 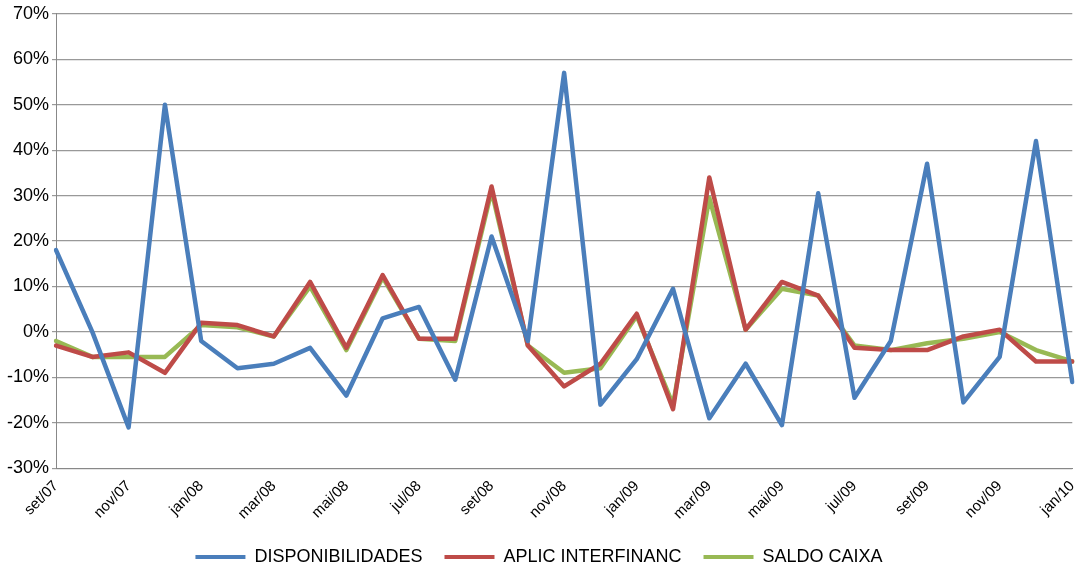 What do you see at coordinates (31, 240) in the screenshot?
I see `y-tick-label: 20%` at bounding box center [31, 240].